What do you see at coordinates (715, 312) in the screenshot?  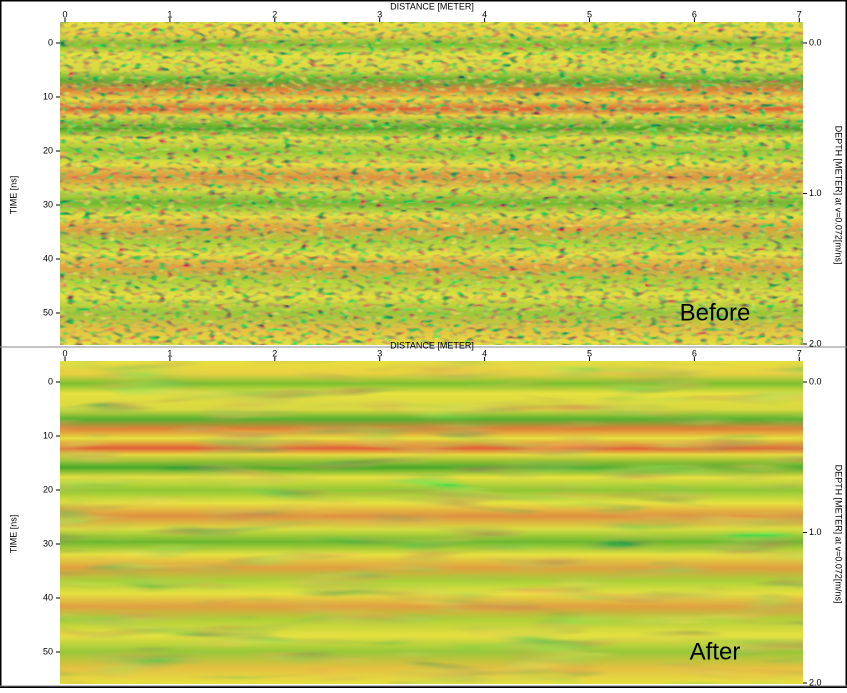 I see `annotation: Before` at bounding box center [715, 312].